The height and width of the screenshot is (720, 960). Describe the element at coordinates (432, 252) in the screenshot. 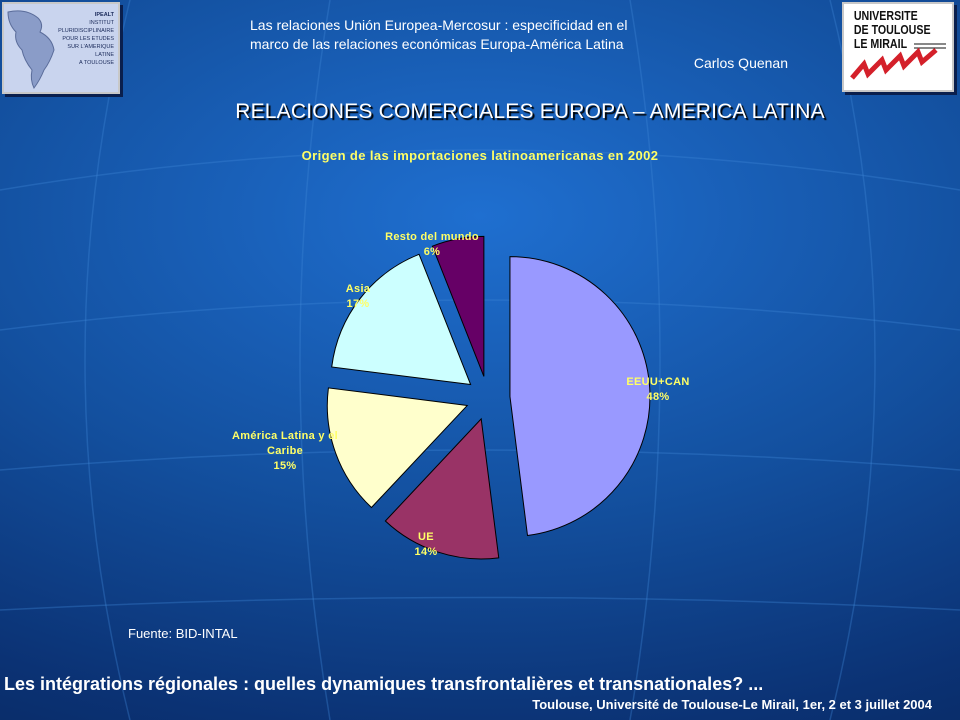

I see `pie-value-label-resto-del-mundo: 6%` at that location.